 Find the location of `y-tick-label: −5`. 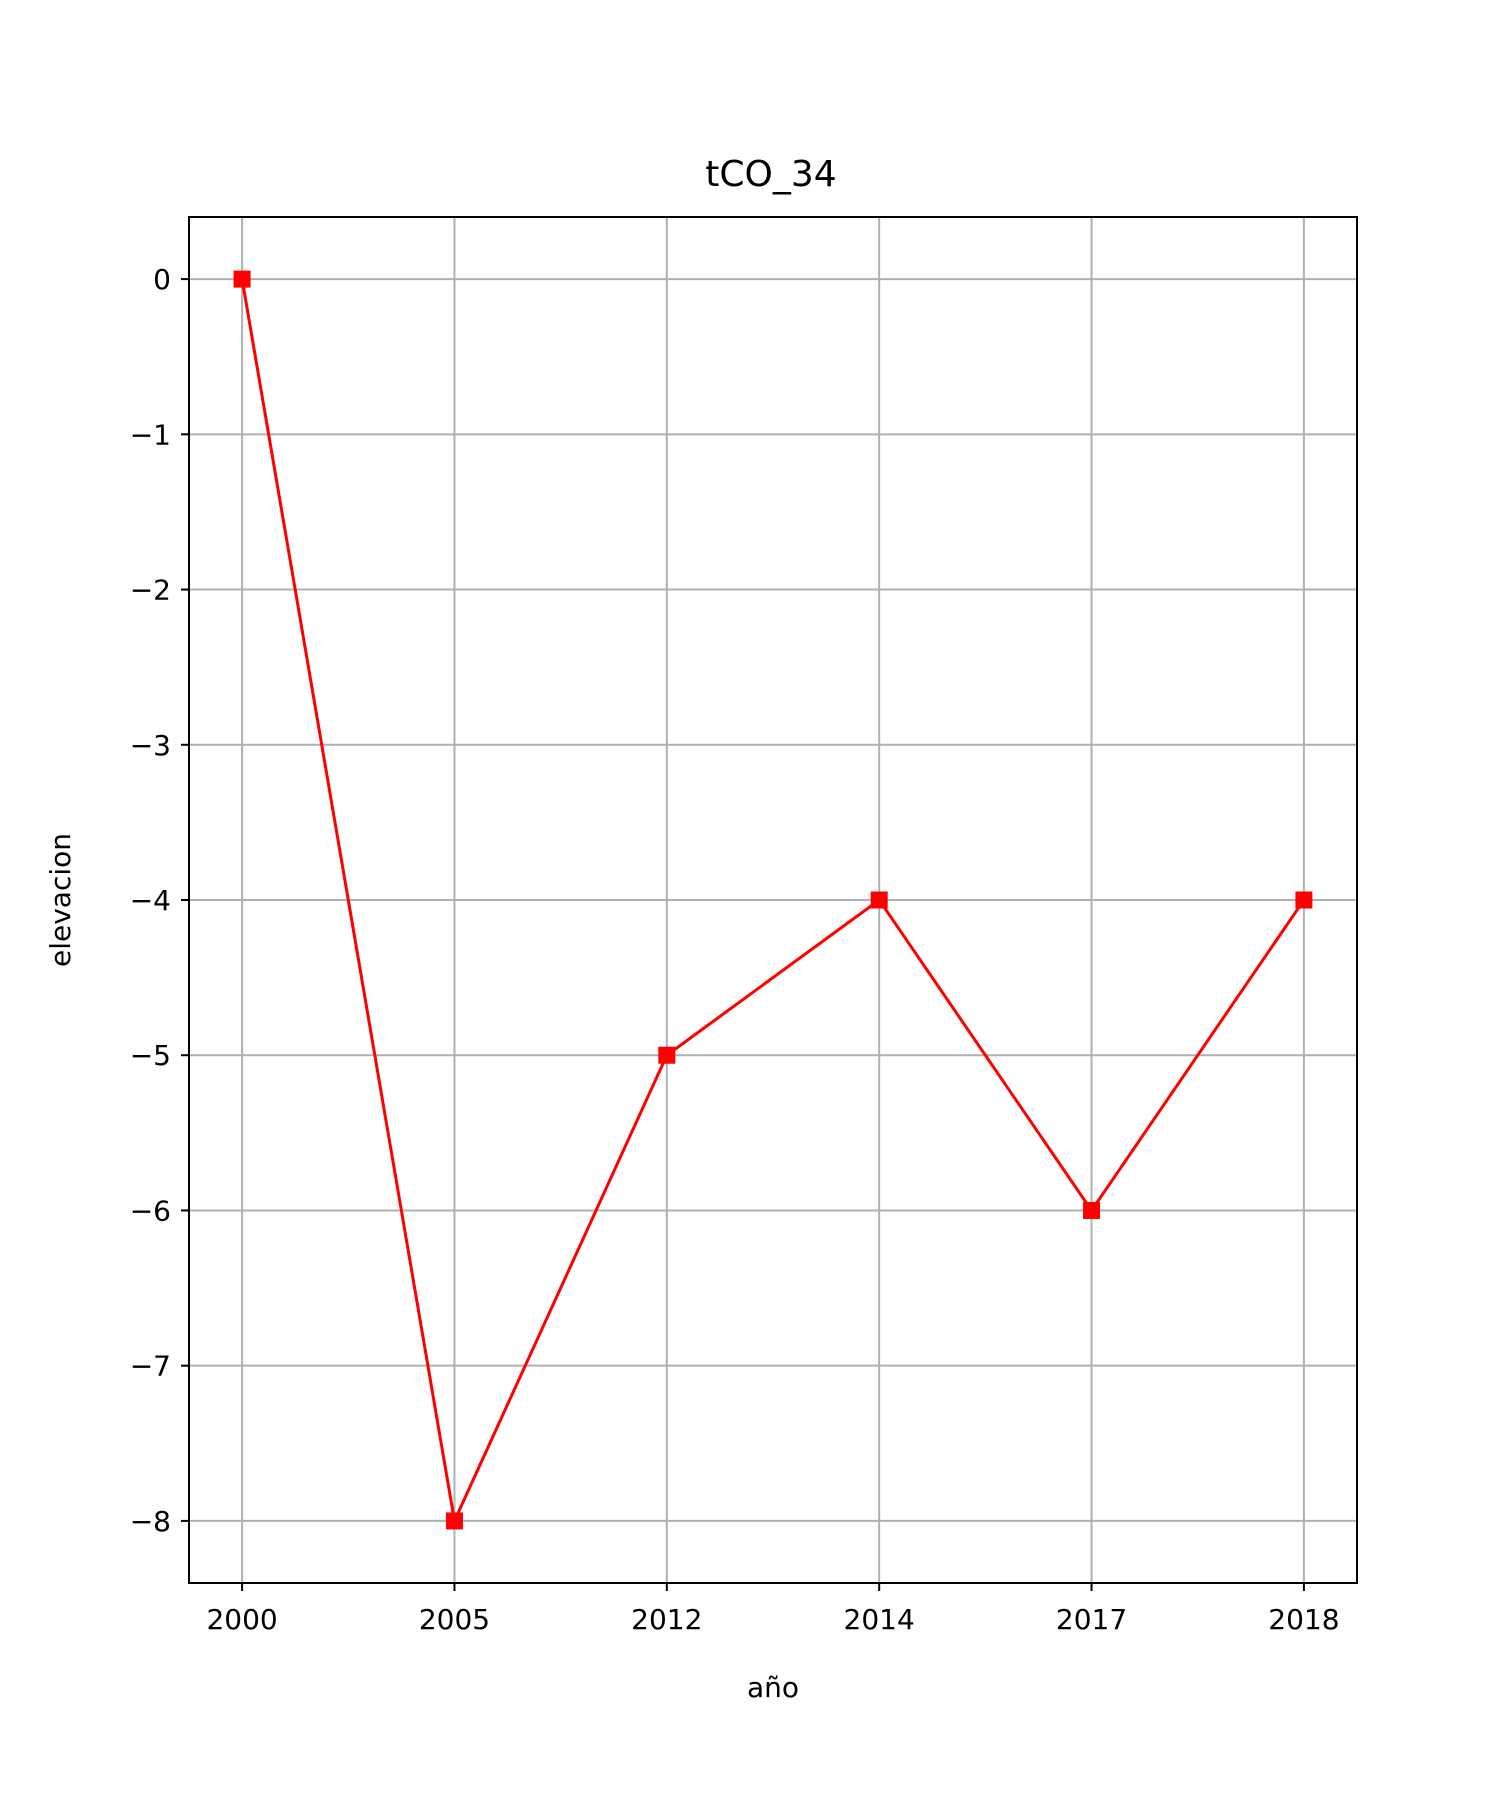

y-tick-label: −5 is located at coordinates (150, 1055).